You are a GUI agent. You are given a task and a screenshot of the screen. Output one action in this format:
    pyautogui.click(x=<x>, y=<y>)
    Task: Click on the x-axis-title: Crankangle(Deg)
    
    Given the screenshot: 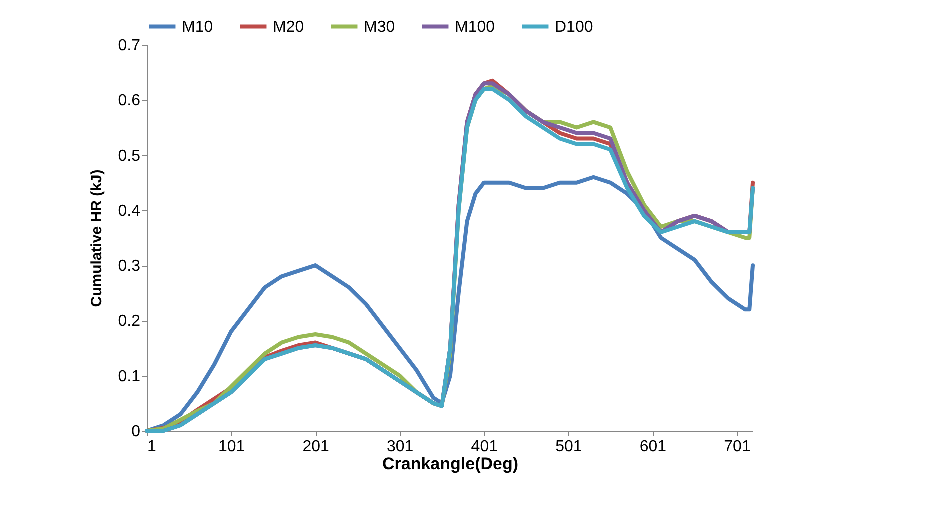 What is the action you would take?
    pyautogui.click(x=450, y=464)
    